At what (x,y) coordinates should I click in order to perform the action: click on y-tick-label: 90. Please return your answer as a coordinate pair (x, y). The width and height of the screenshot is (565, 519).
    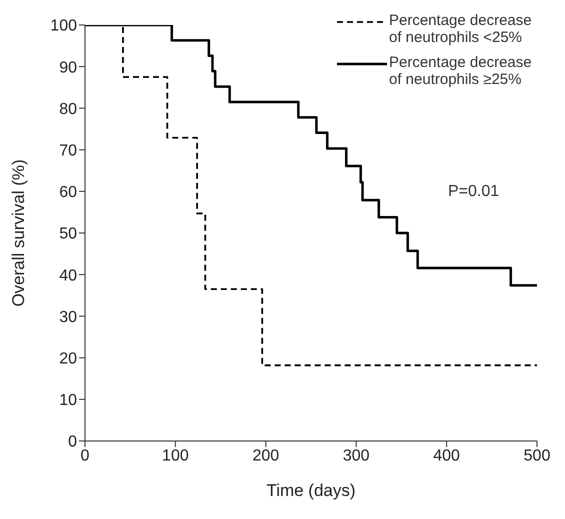
    Looking at the image, I should click on (68, 67).